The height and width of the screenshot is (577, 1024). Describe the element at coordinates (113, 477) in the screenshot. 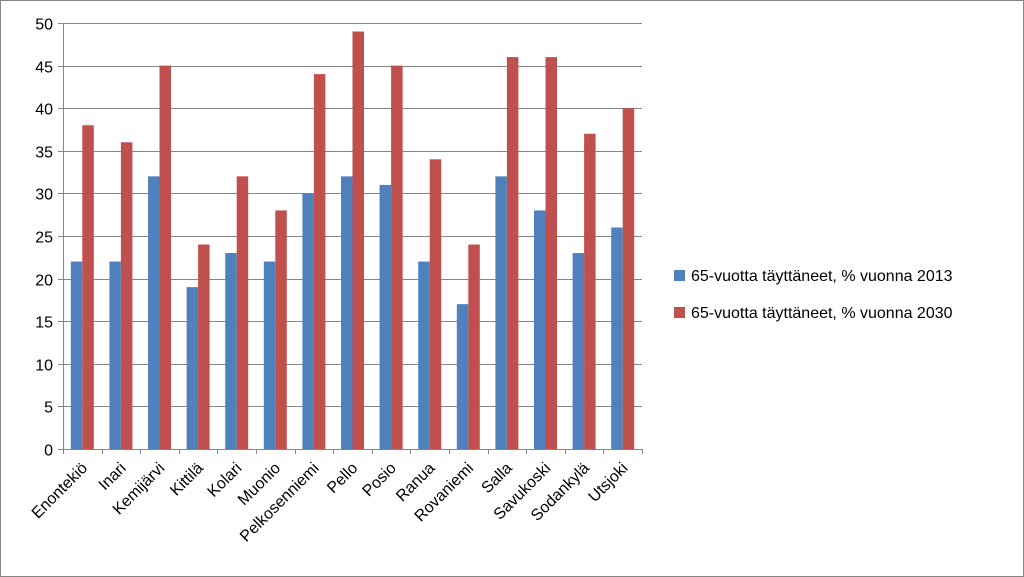

I see `x-category-label: Inari` at that location.